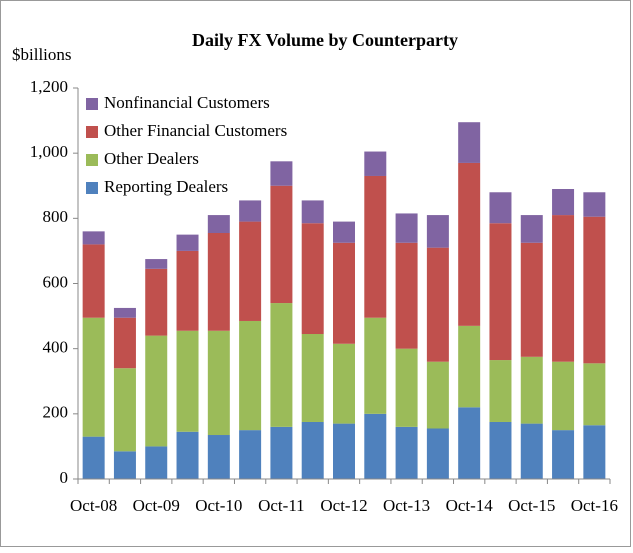 This screenshot has width=633, height=553. What do you see at coordinates (195, 130) in the screenshot?
I see `legend-label: Other Financial Customers` at bounding box center [195, 130].